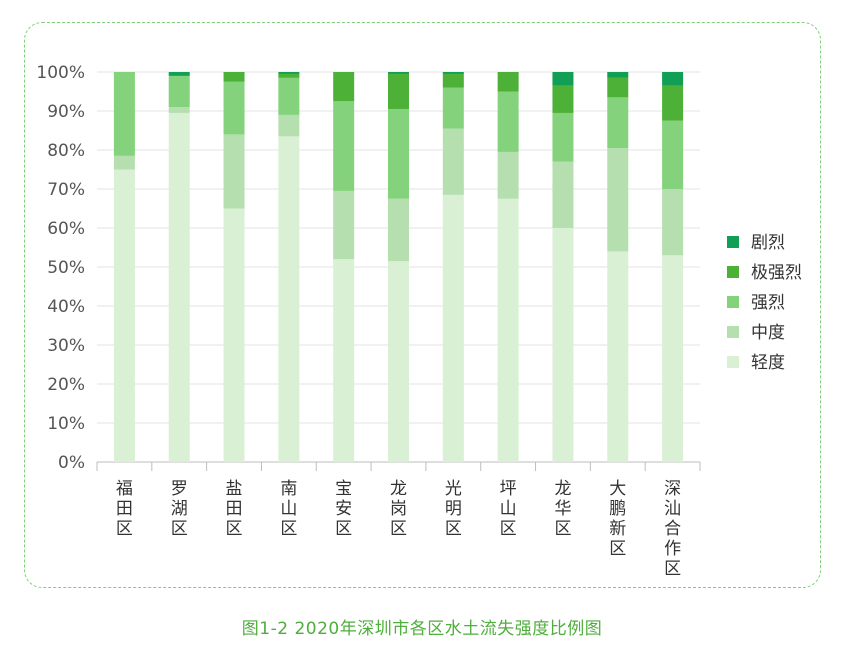  I want to click on x-tick-label-char: 罗, so click(179, 489).